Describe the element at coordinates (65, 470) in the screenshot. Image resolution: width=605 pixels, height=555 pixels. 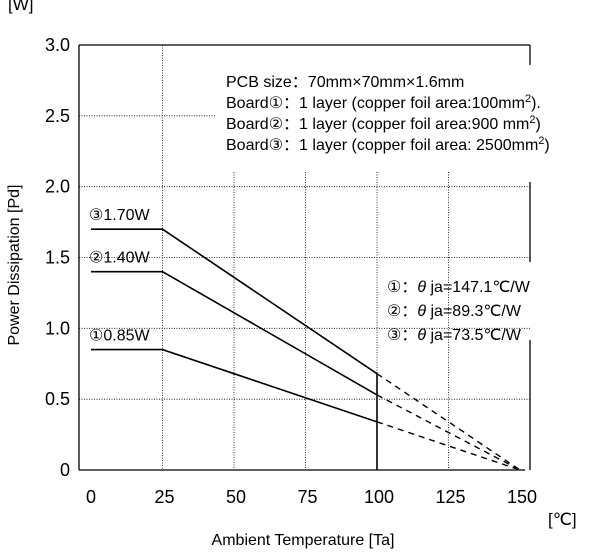
I see `y-tick-label: 0` at that location.